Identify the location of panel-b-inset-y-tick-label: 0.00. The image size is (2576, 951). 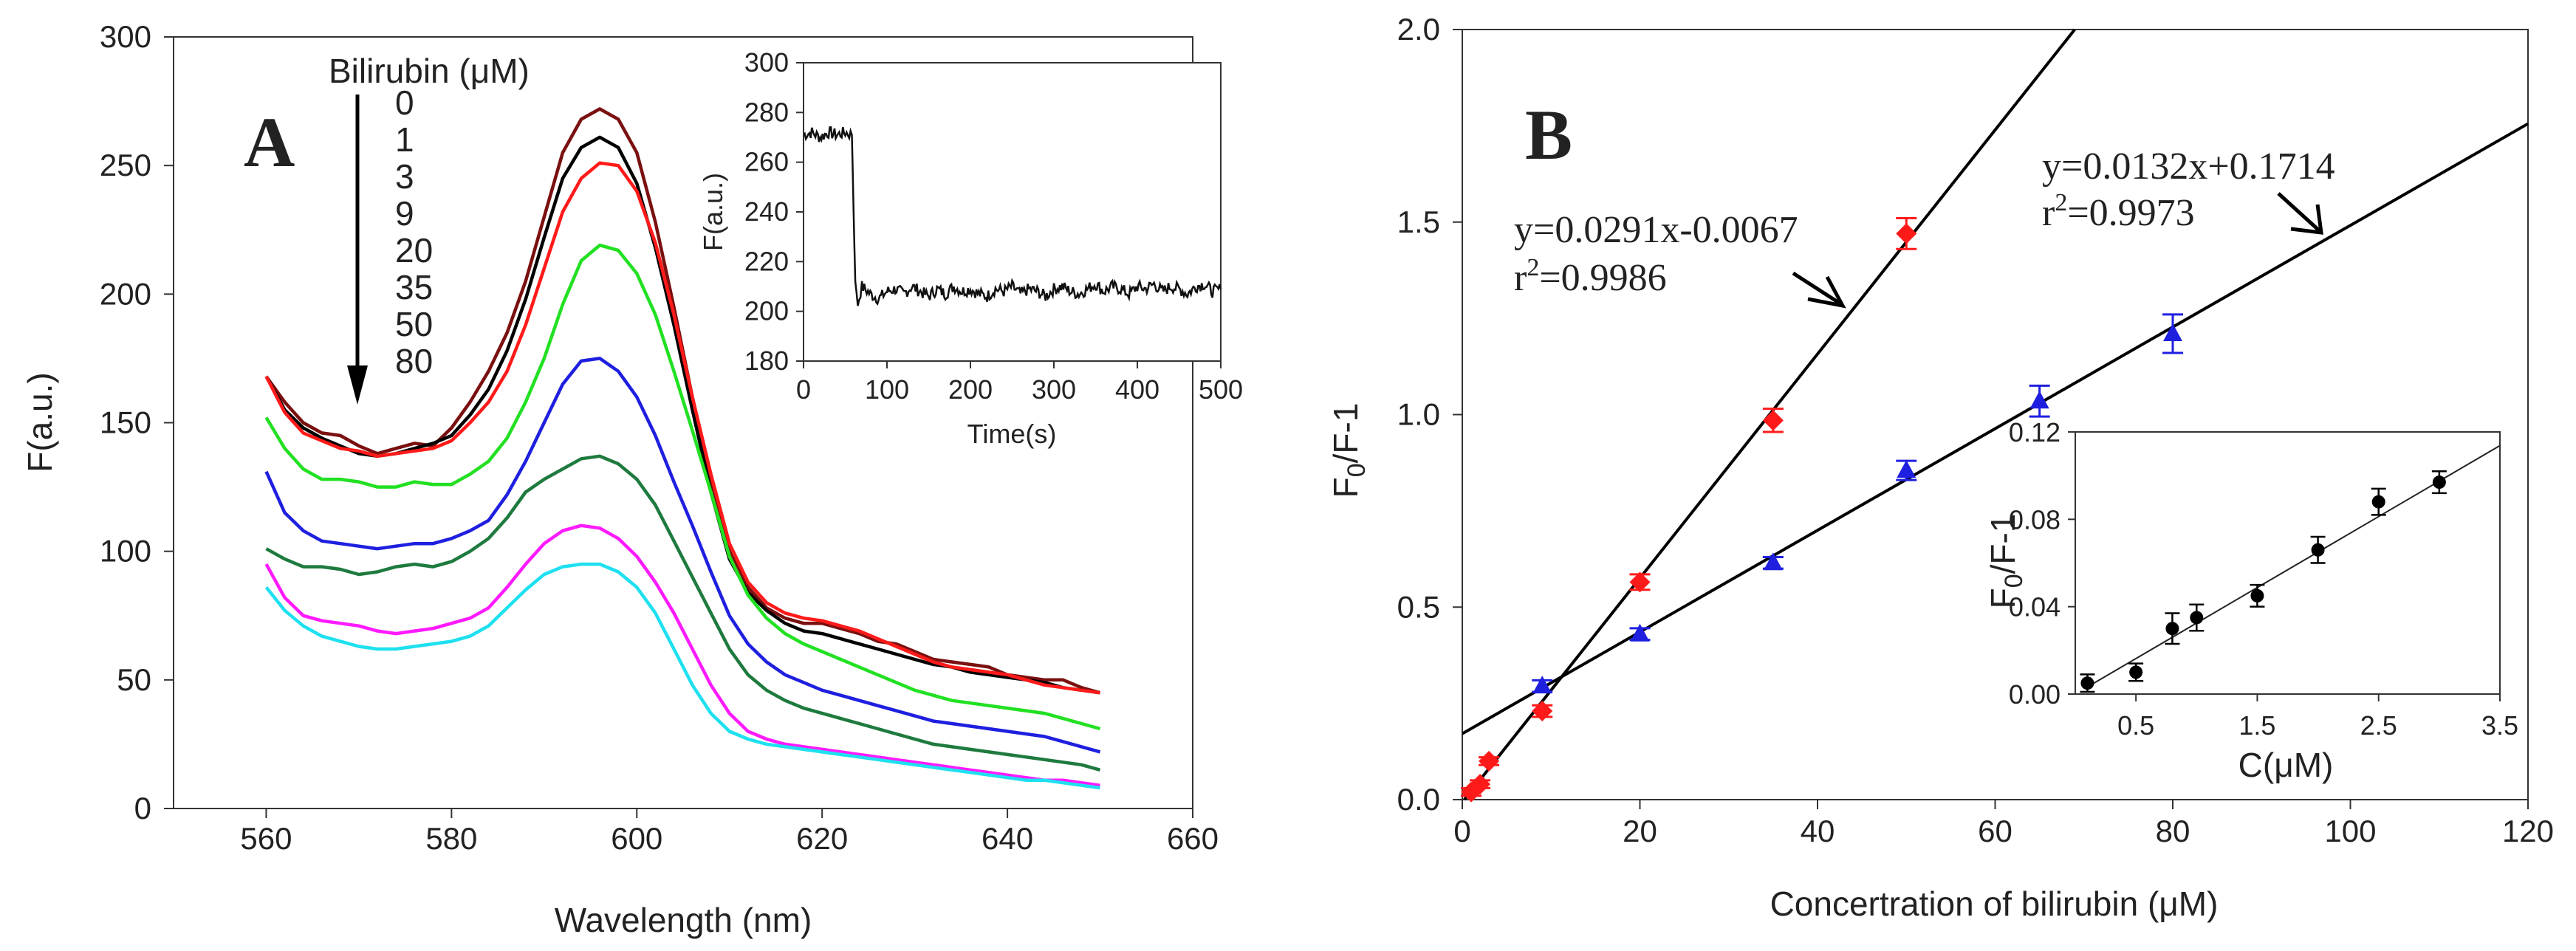
(2035, 694).